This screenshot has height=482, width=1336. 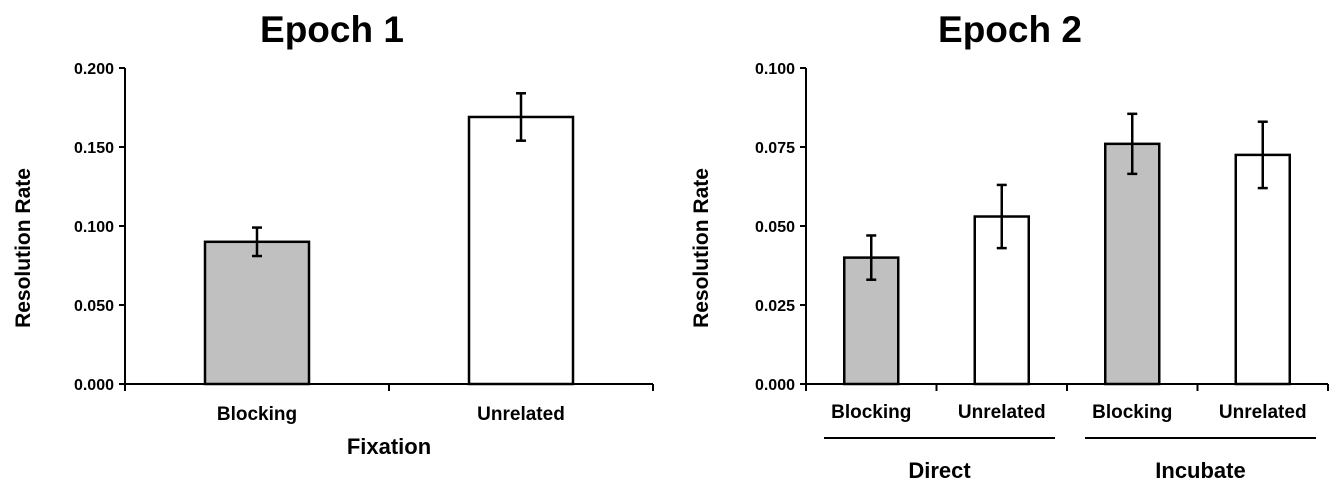 What do you see at coordinates (775, 69) in the screenshot?
I see `chart-2-y-tick-label: 0.100` at bounding box center [775, 69].